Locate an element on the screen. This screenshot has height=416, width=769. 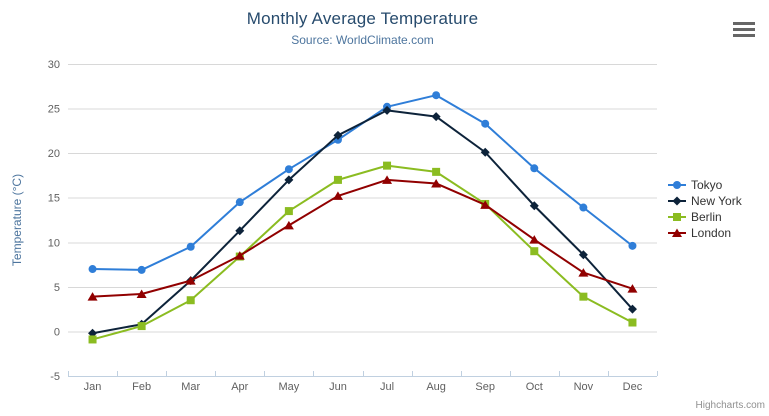
square-marker-icon is located at coordinates (677, 217).